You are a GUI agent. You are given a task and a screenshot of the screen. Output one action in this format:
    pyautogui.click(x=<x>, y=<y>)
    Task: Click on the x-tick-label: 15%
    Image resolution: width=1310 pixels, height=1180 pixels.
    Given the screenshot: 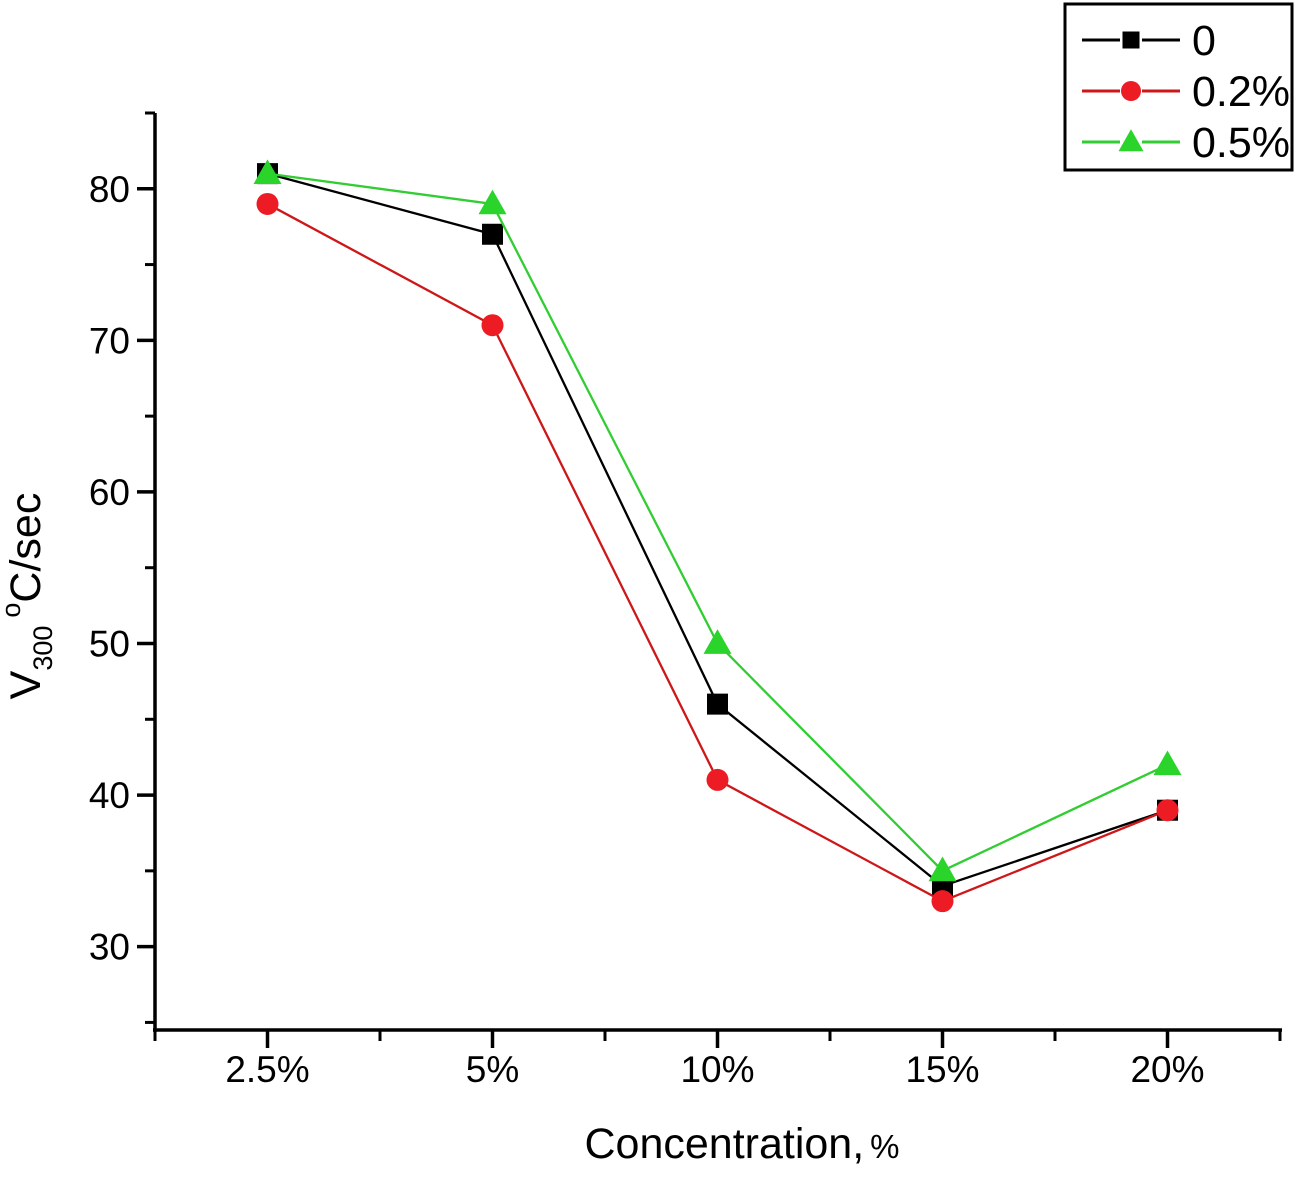 What is the action you would take?
    pyautogui.click(x=942, y=1069)
    